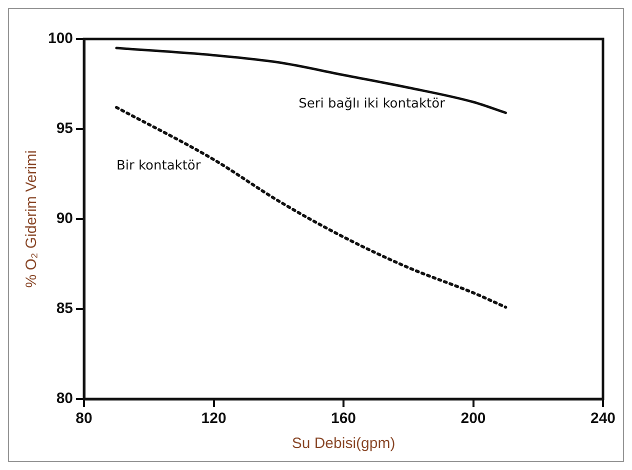 Image resolution: width=632 pixels, height=470 pixels. What do you see at coordinates (473, 419) in the screenshot?
I see `x-tick-label: 200` at bounding box center [473, 419].